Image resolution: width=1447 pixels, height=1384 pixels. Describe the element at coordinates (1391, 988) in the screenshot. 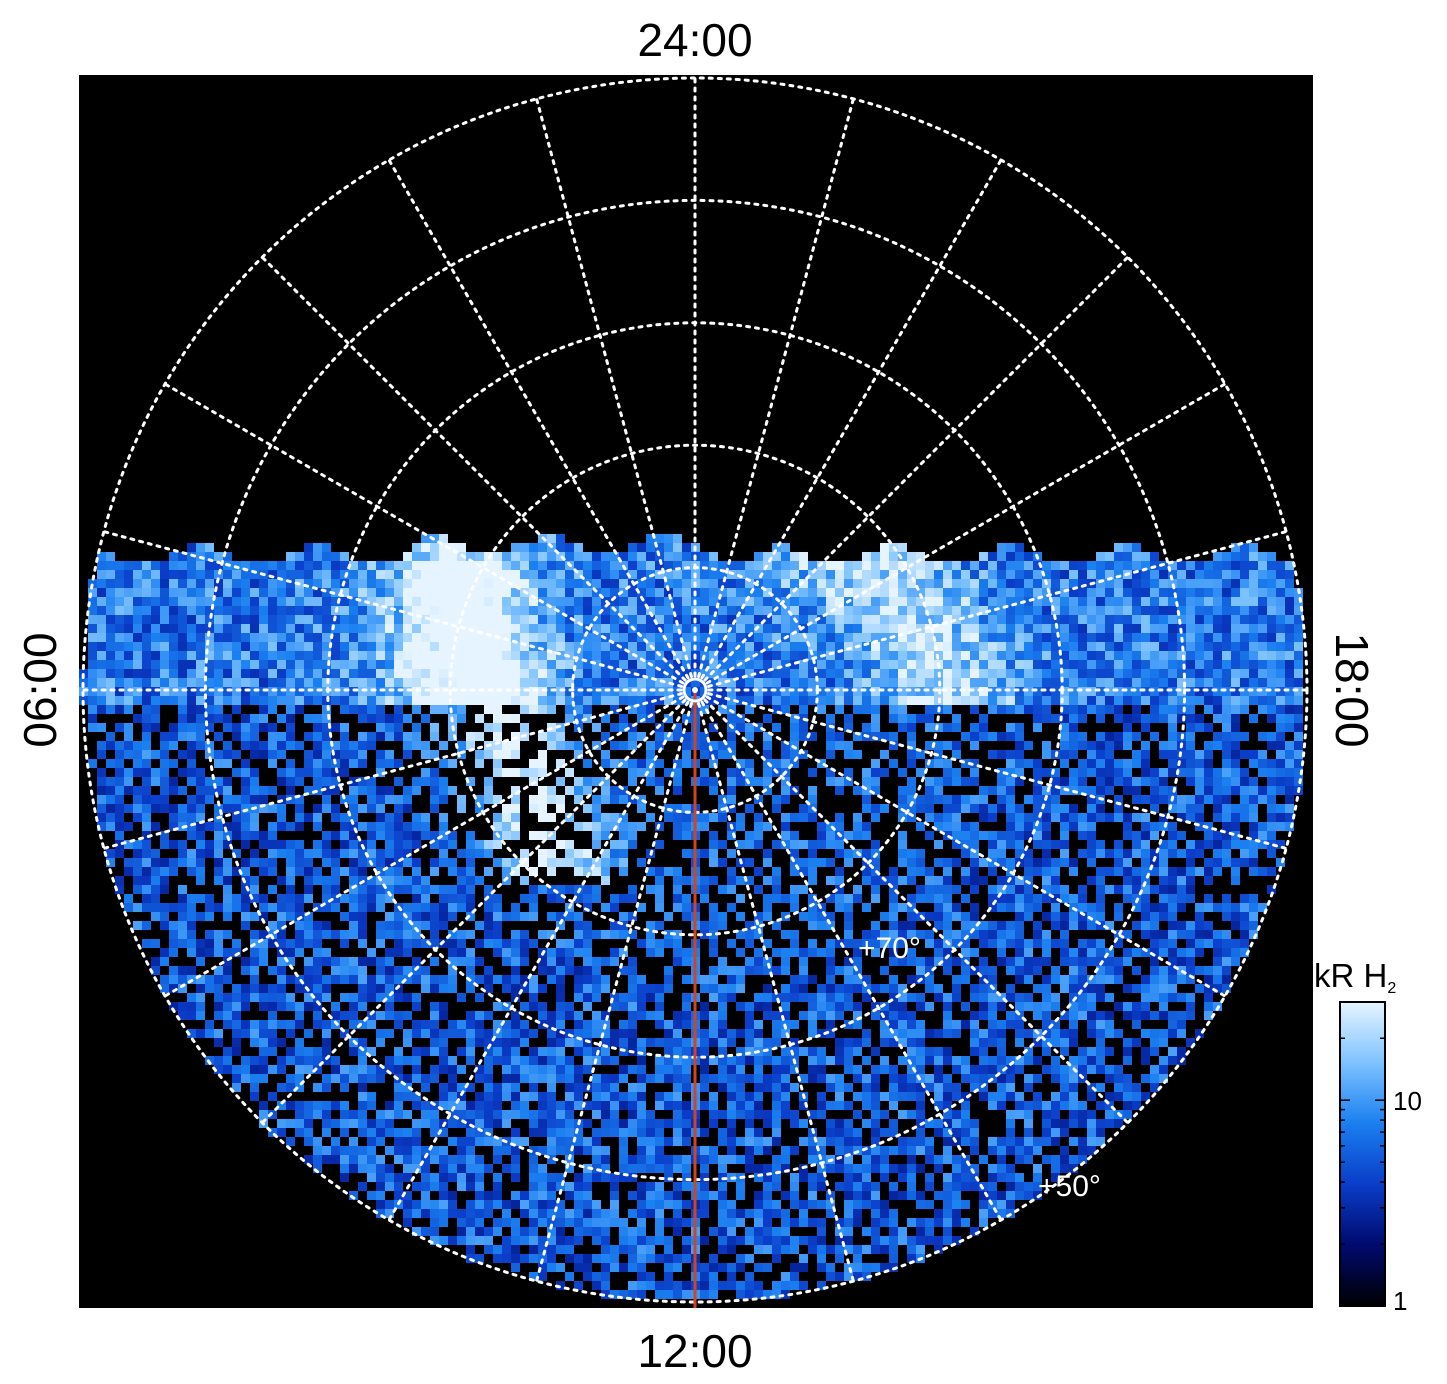

I see `colorbar-unit-subscript: 2` at that location.